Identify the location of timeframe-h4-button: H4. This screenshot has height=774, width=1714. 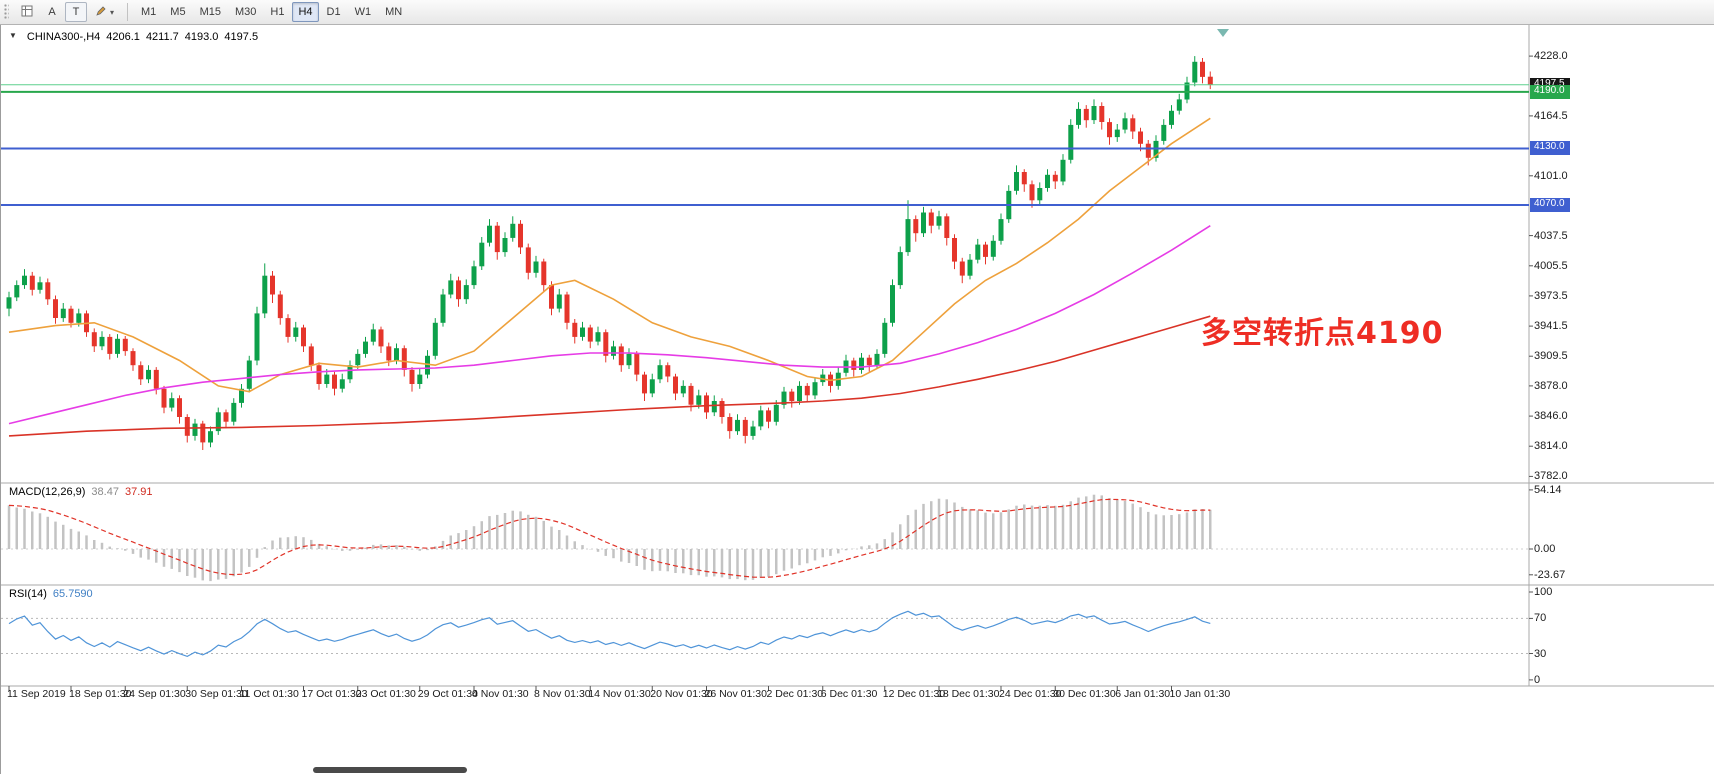
(305, 12).